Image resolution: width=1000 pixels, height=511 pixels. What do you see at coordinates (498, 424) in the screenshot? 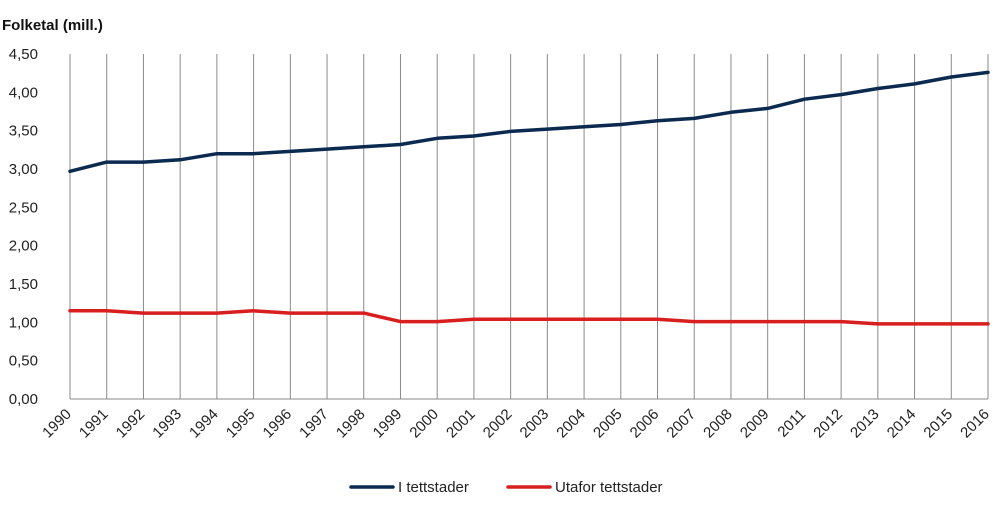
I see `x-tick-label: 2002` at bounding box center [498, 424].